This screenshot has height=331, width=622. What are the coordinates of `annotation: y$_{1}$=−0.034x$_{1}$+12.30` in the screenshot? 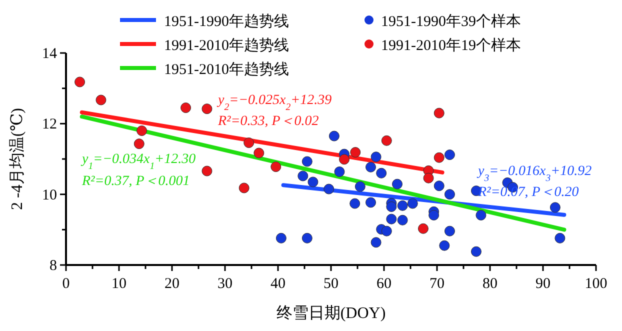 It's located at (138, 162).